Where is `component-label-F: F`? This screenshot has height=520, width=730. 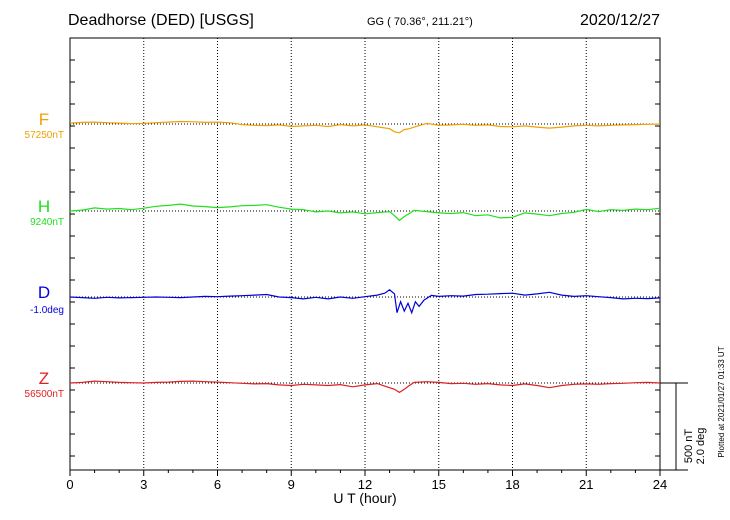 component-label-F: F is located at coordinates (44, 119).